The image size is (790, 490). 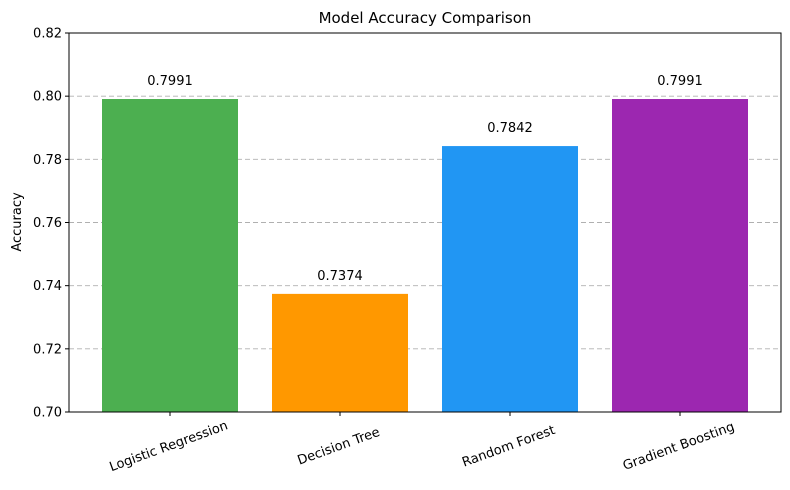 What do you see at coordinates (47, 34) in the screenshot?
I see `y-tick-label: 0.82` at bounding box center [47, 34].